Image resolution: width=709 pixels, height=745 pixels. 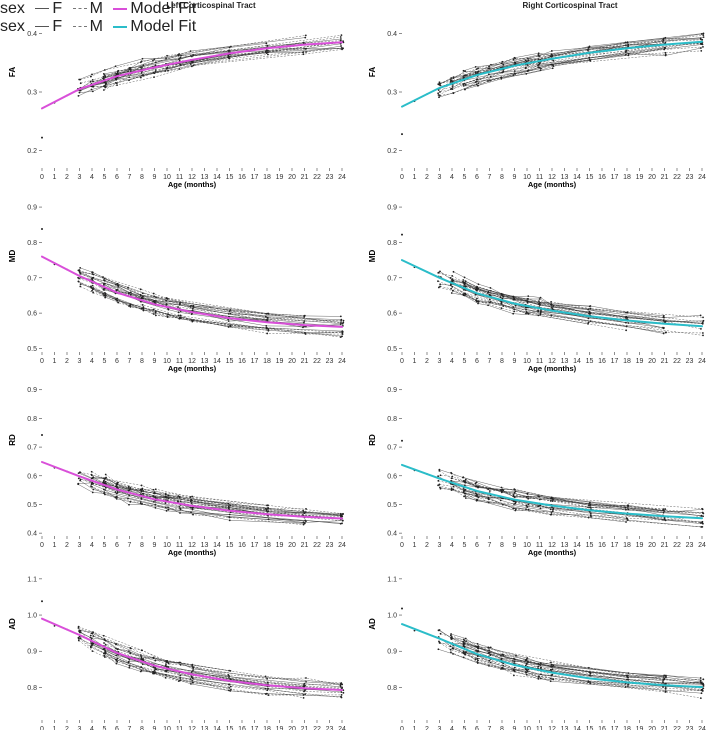 What do you see at coordinates (552, 552) in the screenshot?
I see `x-axis-label: Age (months)` at bounding box center [552, 552].